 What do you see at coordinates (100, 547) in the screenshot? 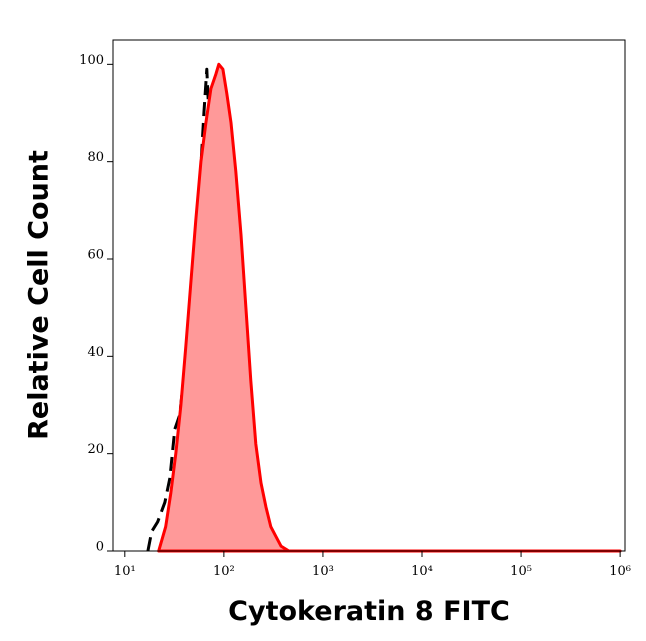
I see `y-tick-label: 0` at bounding box center [100, 547].